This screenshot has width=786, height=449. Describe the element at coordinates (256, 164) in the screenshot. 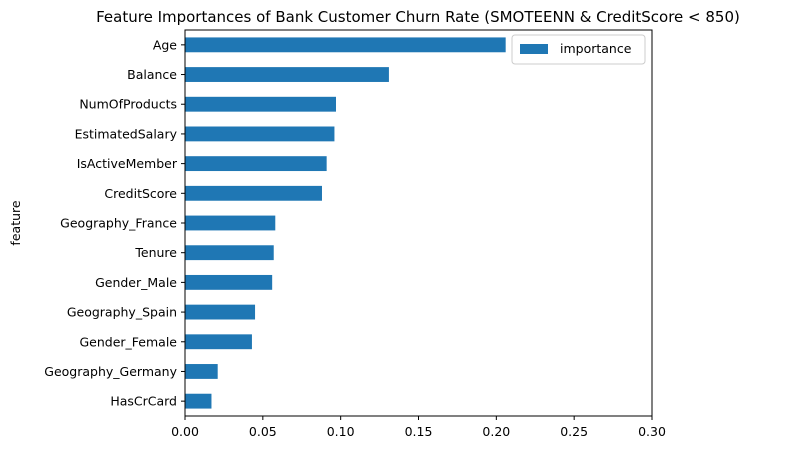

I see `bar-isactivemember` at that location.